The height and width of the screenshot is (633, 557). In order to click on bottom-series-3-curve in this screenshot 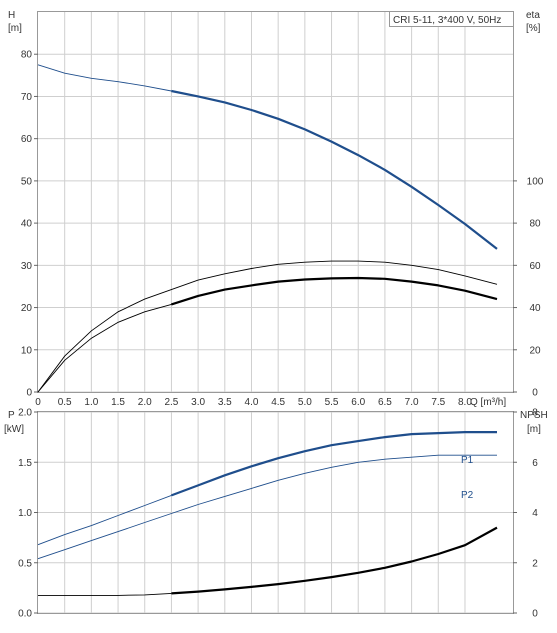, I will do `click(334, 560)`.